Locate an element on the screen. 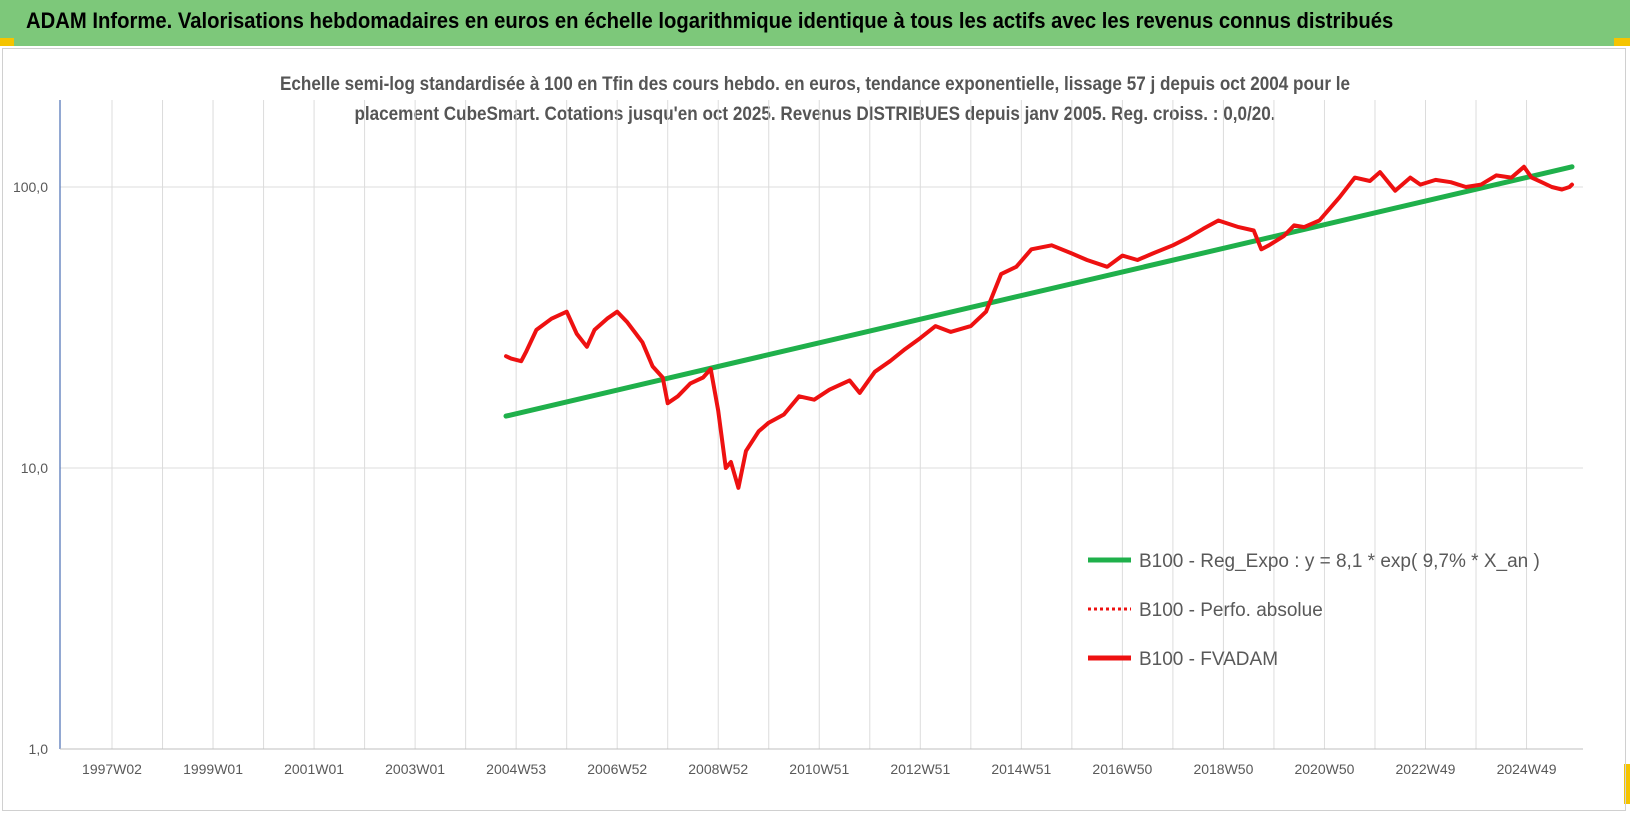 This screenshot has width=1630, height=815. x-tick-label: 2006W52 is located at coordinates (617, 769).